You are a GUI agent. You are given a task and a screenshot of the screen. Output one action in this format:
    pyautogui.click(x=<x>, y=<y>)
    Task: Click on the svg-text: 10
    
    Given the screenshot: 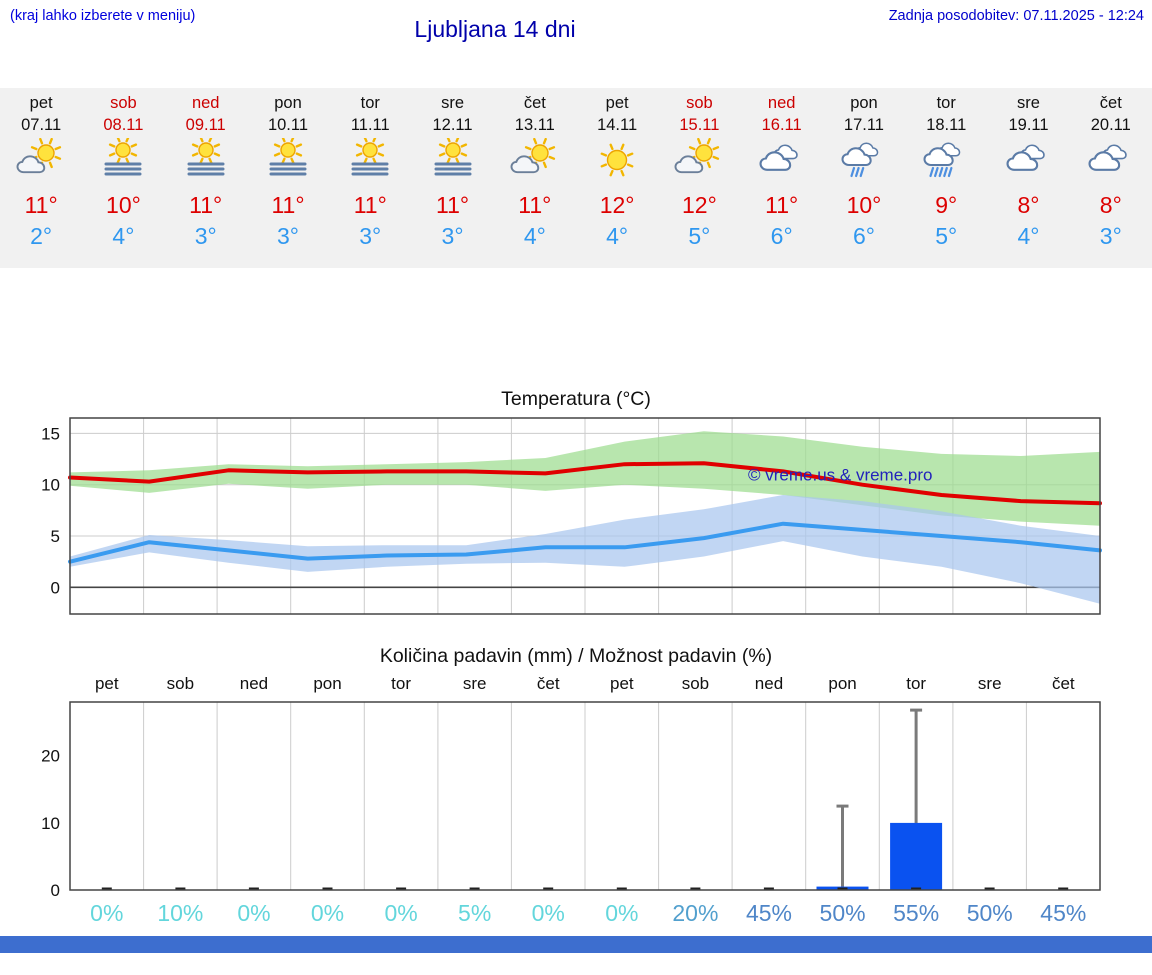 What is the action you would take?
    pyautogui.click(x=50, y=823)
    